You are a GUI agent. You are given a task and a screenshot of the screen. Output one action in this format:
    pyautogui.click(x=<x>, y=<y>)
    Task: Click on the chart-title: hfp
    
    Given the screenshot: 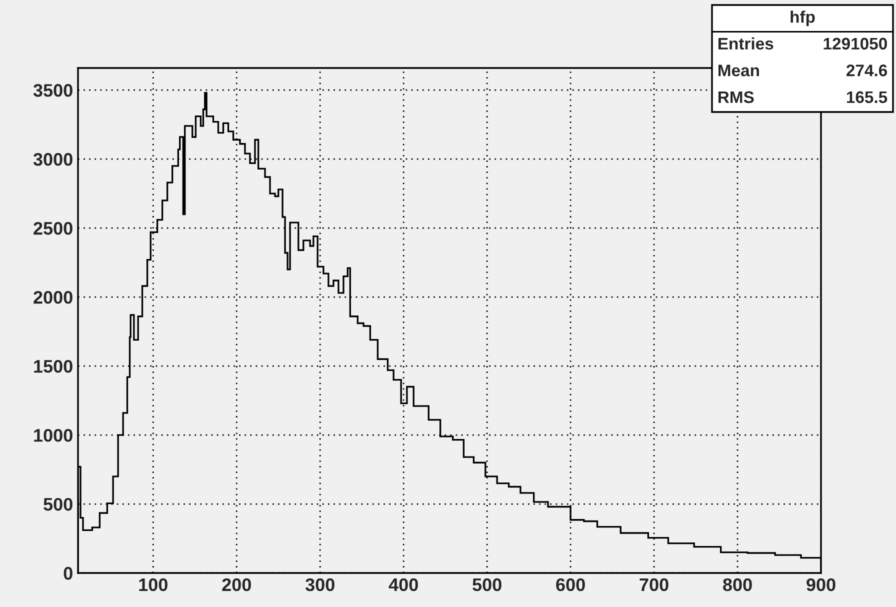 What is the action you would take?
    pyautogui.click(x=802, y=18)
    